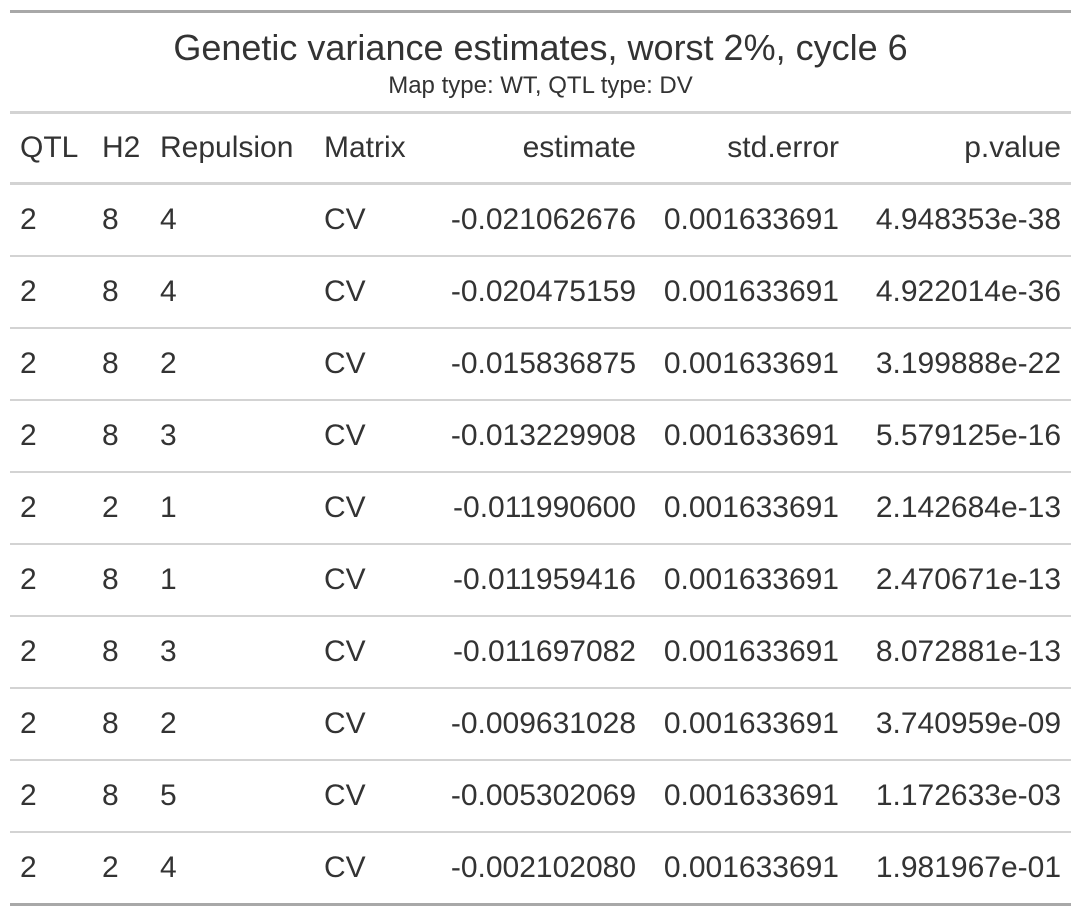 This screenshot has height=922, width=1081. I want to click on column-header-p-value: p.value, so click(960, 149).